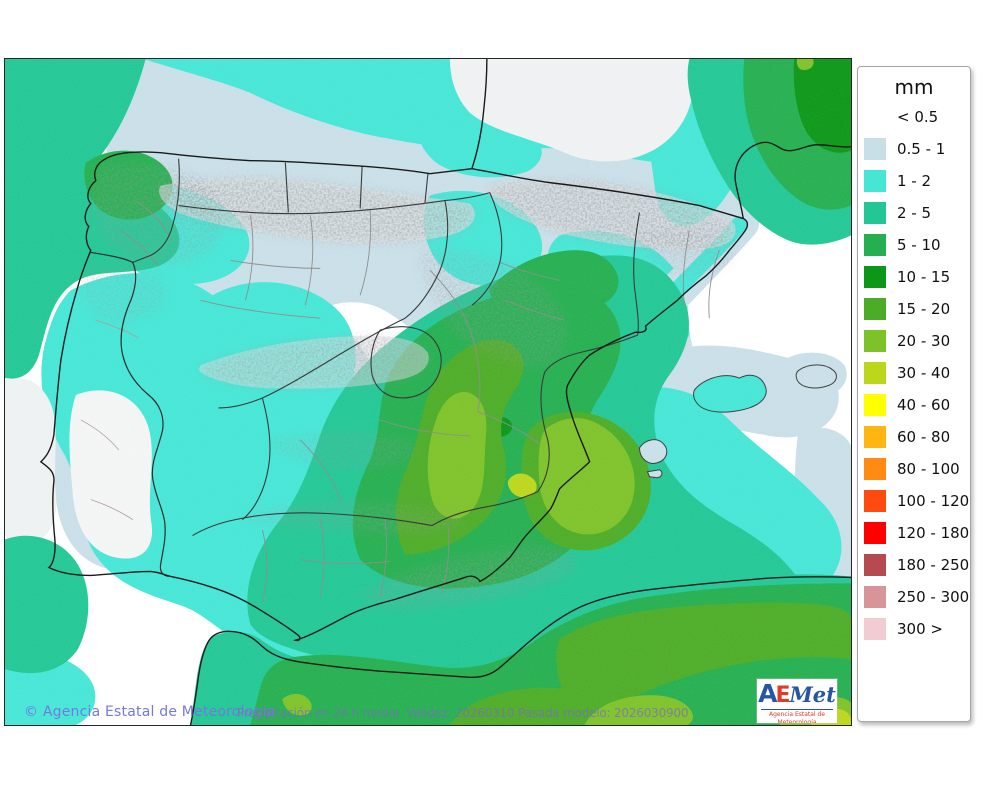  Describe the element at coordinates (921, 149) in the screenshot. I see `legend-label-r05_1: 0.5 - 1` at that location.